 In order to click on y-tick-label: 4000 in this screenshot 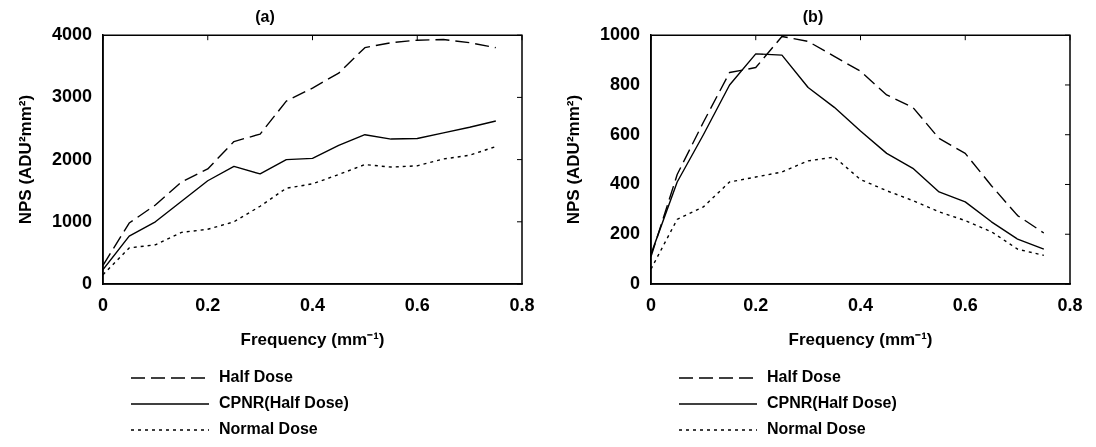, I will do `click(71, 34)`.